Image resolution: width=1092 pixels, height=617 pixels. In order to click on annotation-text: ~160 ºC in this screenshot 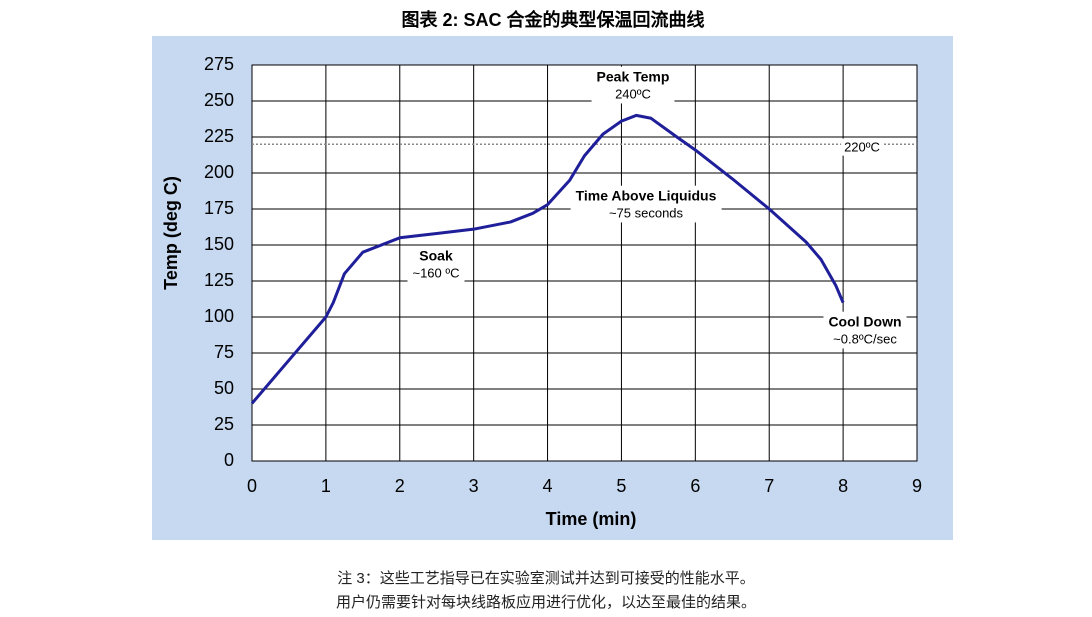, I will do `click(435, 272)`.